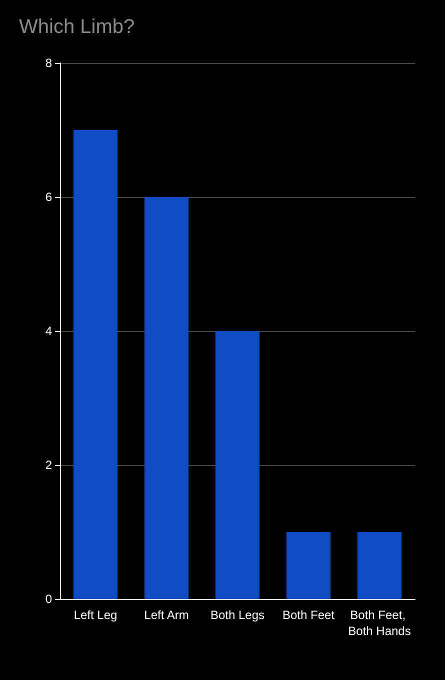 This screenshot has width=445, height=680. I want to click on y-tick-label: 2, so click(48, 465).